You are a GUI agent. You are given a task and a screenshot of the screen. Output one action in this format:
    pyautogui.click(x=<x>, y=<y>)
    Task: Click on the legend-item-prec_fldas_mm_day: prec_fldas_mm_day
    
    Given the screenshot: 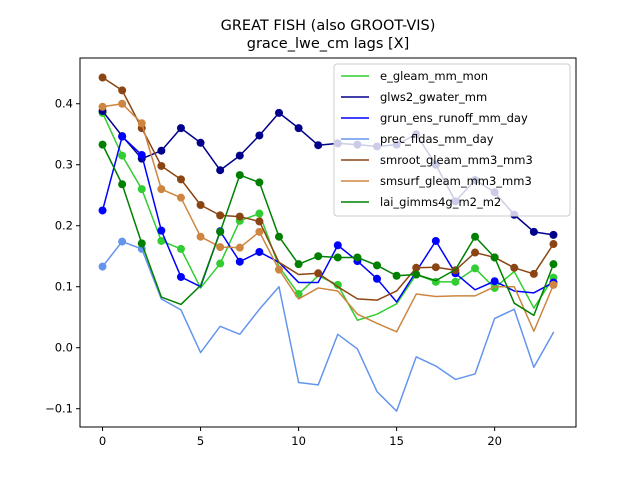 What is the action you would take?
    pyautogui.click(x=417, y=139)
    